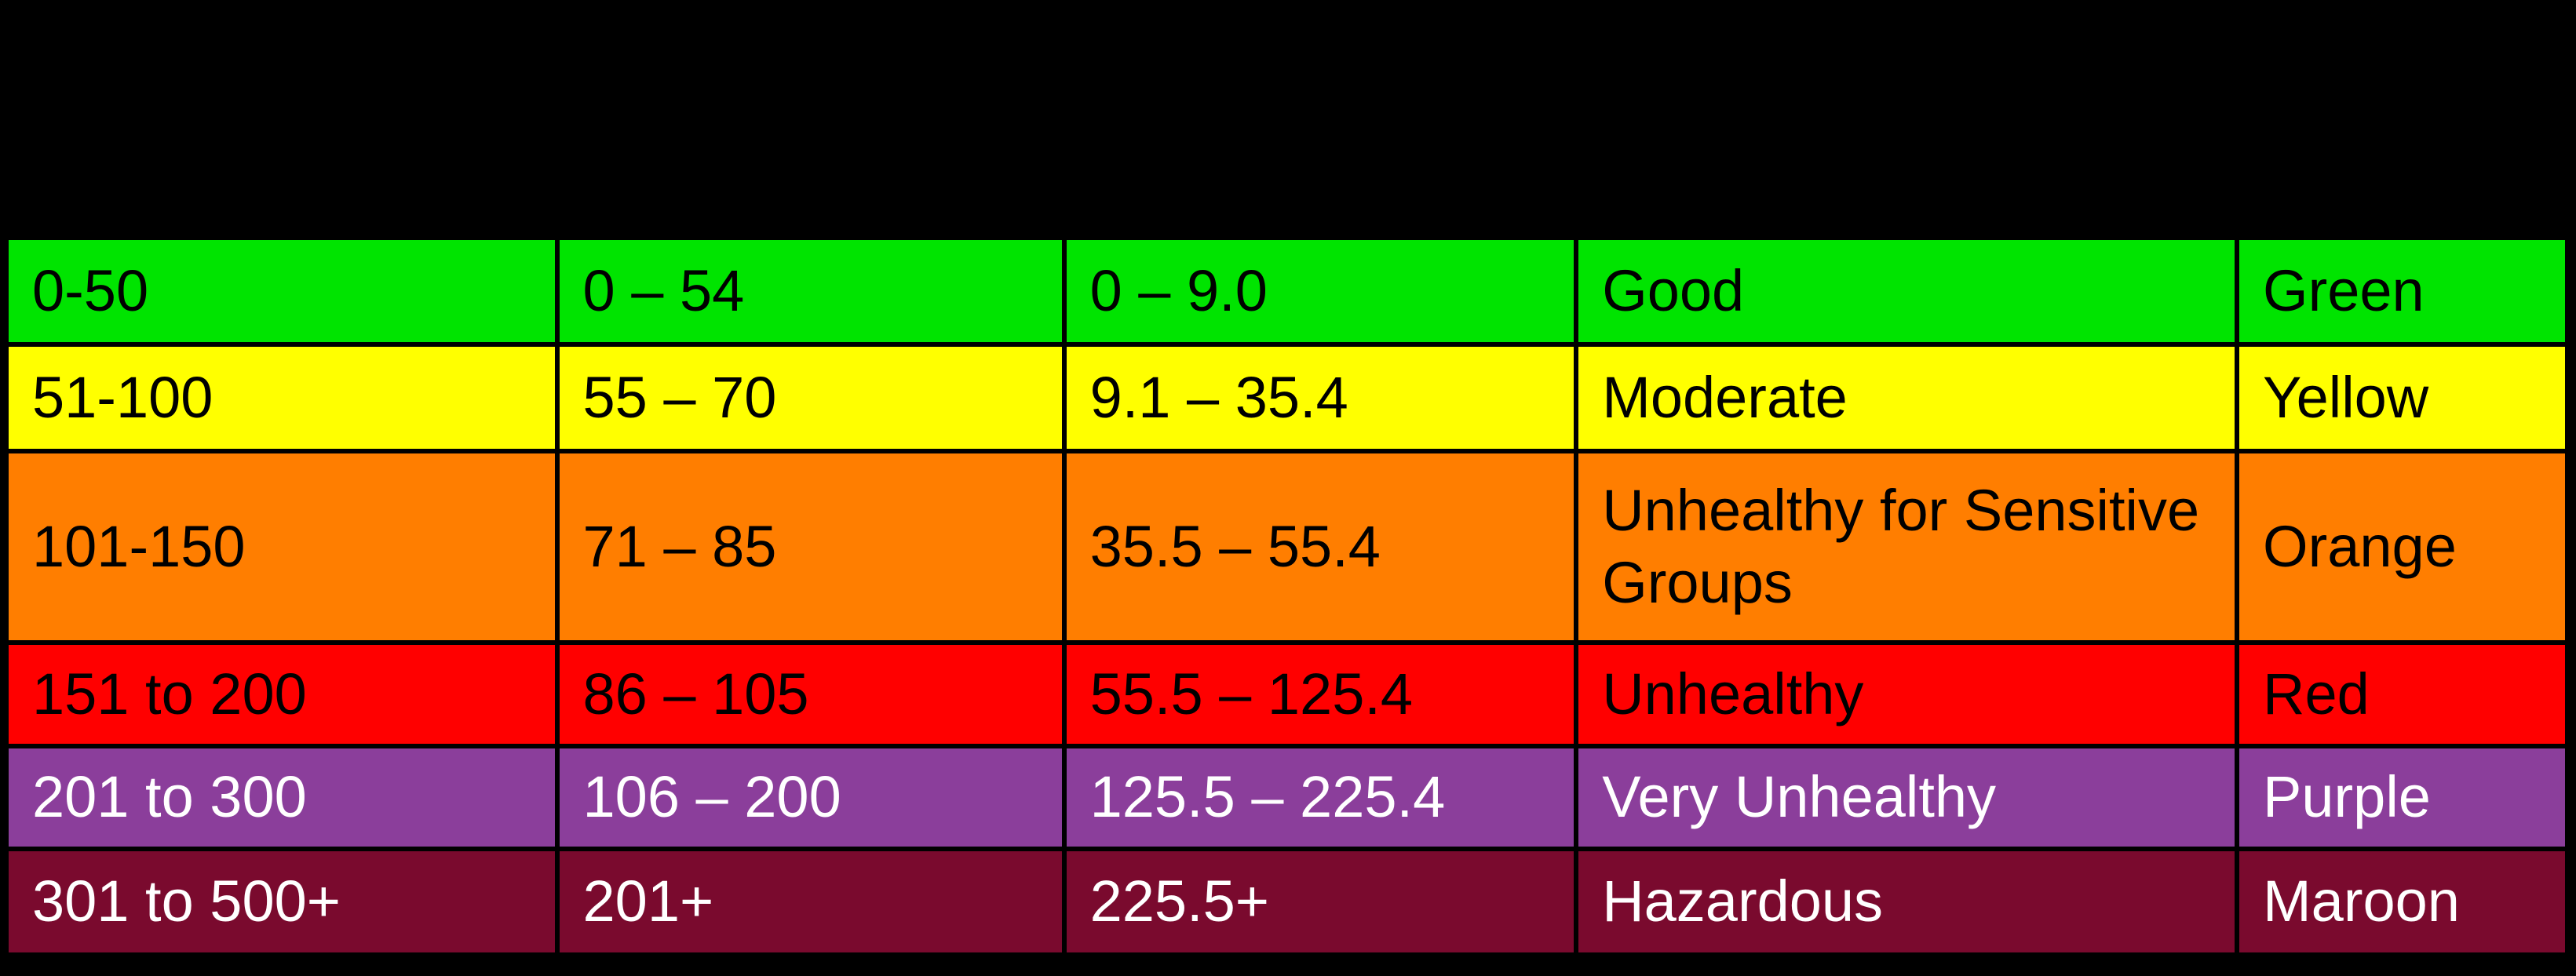 This screenshot has width=2576, height=976. I want to click on color-name-cell: Orange, so click(2402, 547).